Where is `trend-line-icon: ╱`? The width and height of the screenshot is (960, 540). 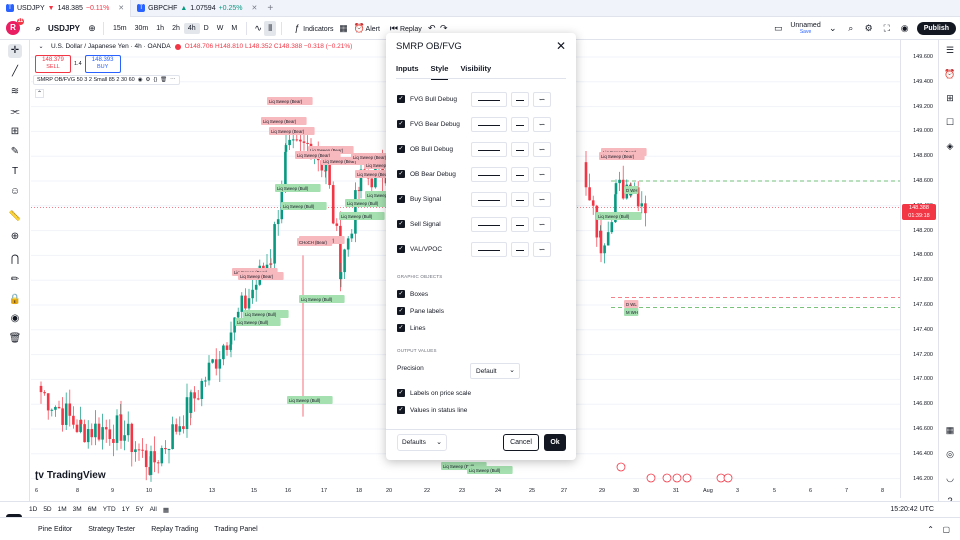
trend-line-icon: ╱ is located at coordinates (15, 71).